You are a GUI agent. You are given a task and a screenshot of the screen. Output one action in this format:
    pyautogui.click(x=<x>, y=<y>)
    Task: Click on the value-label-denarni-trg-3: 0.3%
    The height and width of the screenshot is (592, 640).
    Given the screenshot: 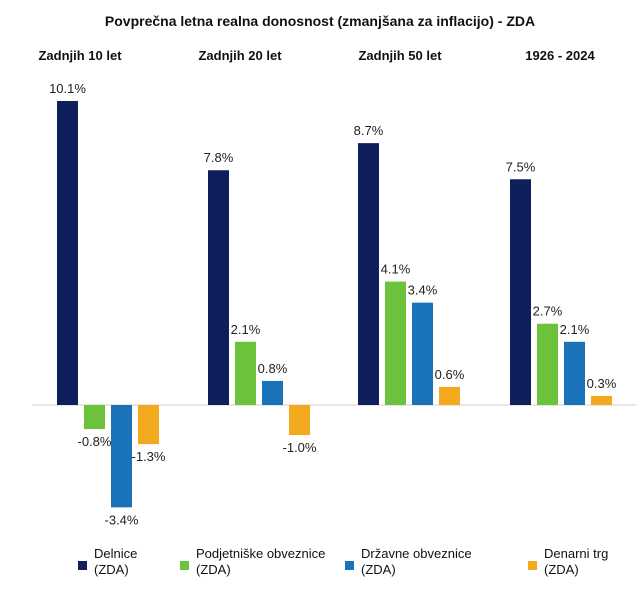 What is the action you would take?
    pyautogui.click(x=602, y=383)
    